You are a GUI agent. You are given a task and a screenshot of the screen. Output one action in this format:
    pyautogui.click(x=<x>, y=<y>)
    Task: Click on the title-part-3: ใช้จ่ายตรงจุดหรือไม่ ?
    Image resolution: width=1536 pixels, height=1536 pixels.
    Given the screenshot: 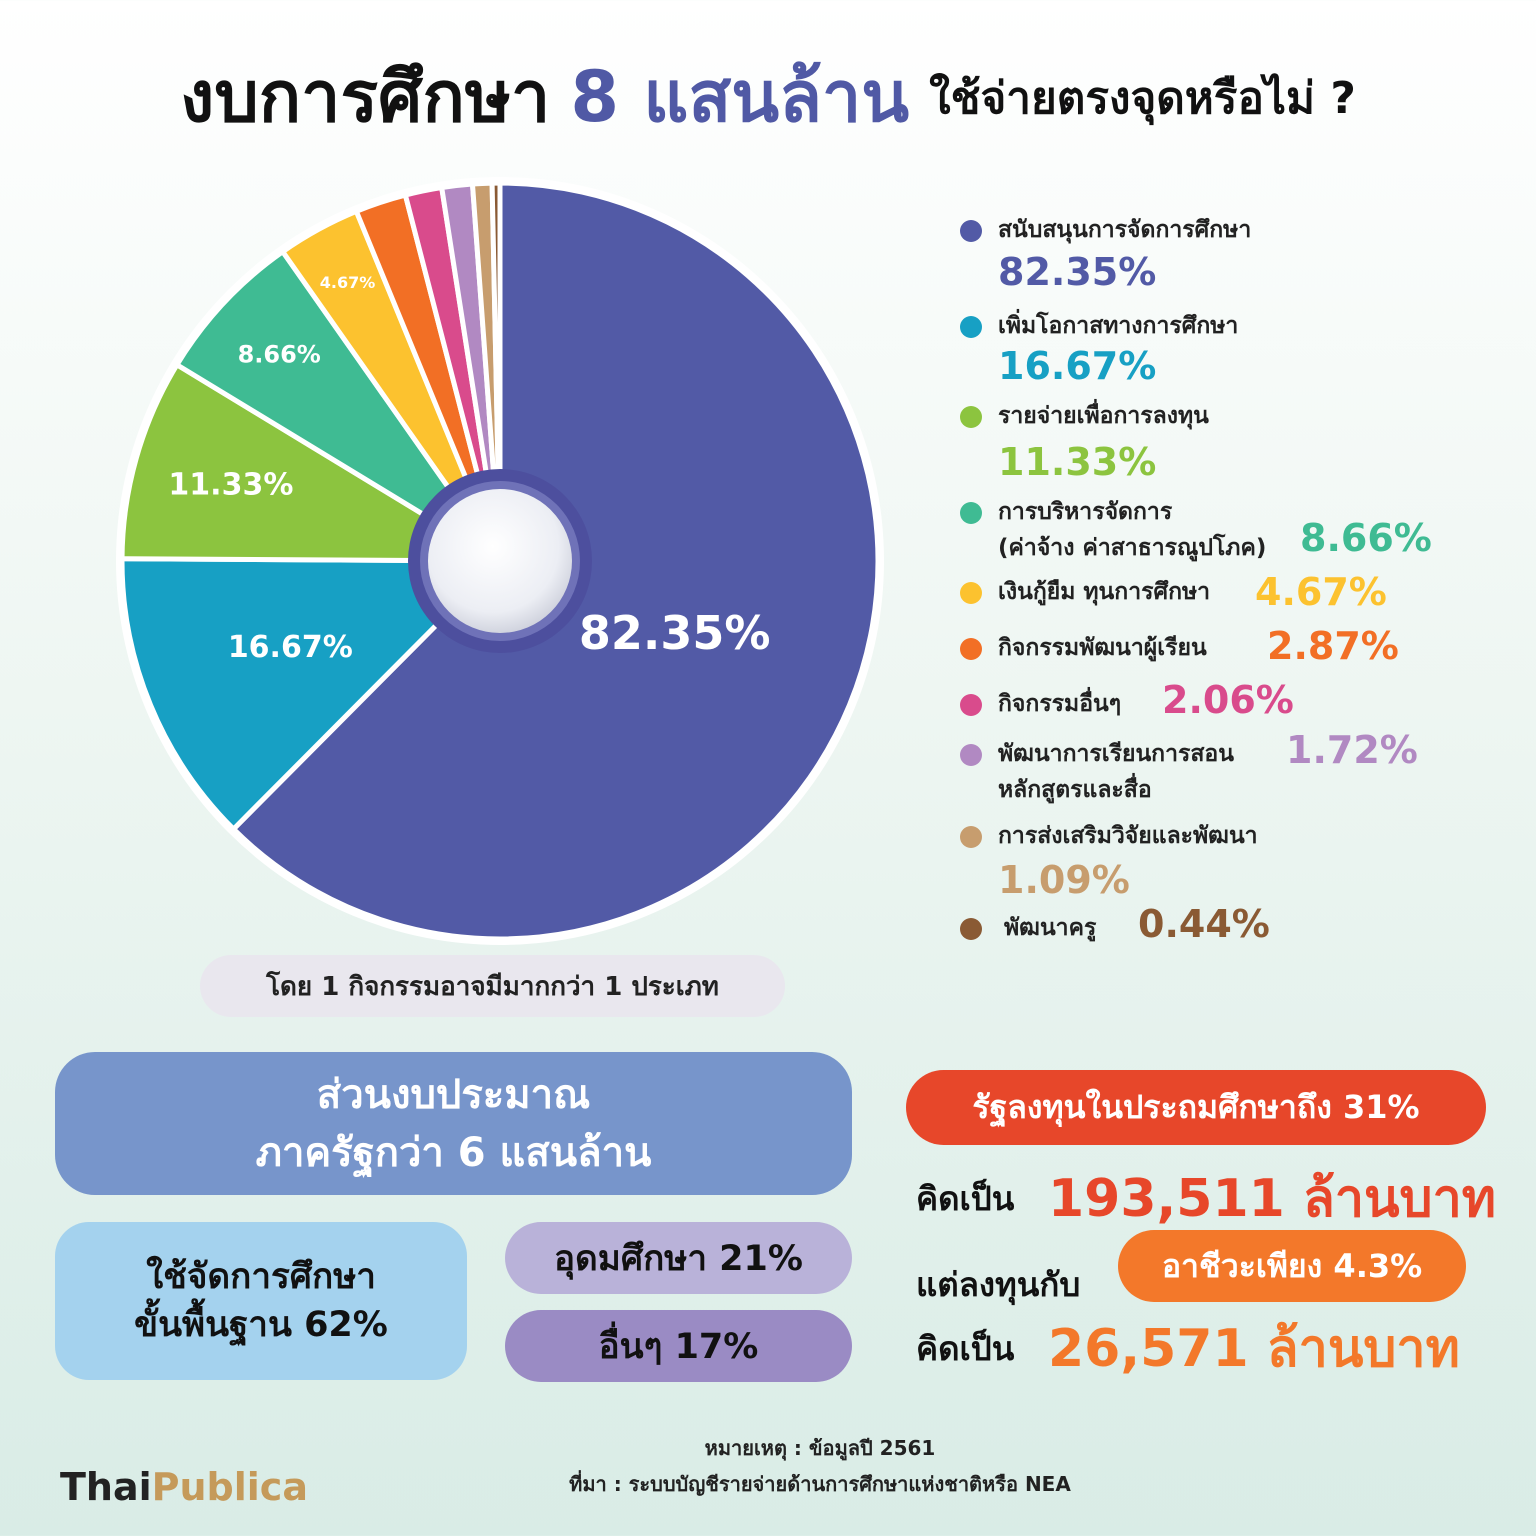 What is the action you would take?
    pyautogui.click(x=1142, y=98)
    